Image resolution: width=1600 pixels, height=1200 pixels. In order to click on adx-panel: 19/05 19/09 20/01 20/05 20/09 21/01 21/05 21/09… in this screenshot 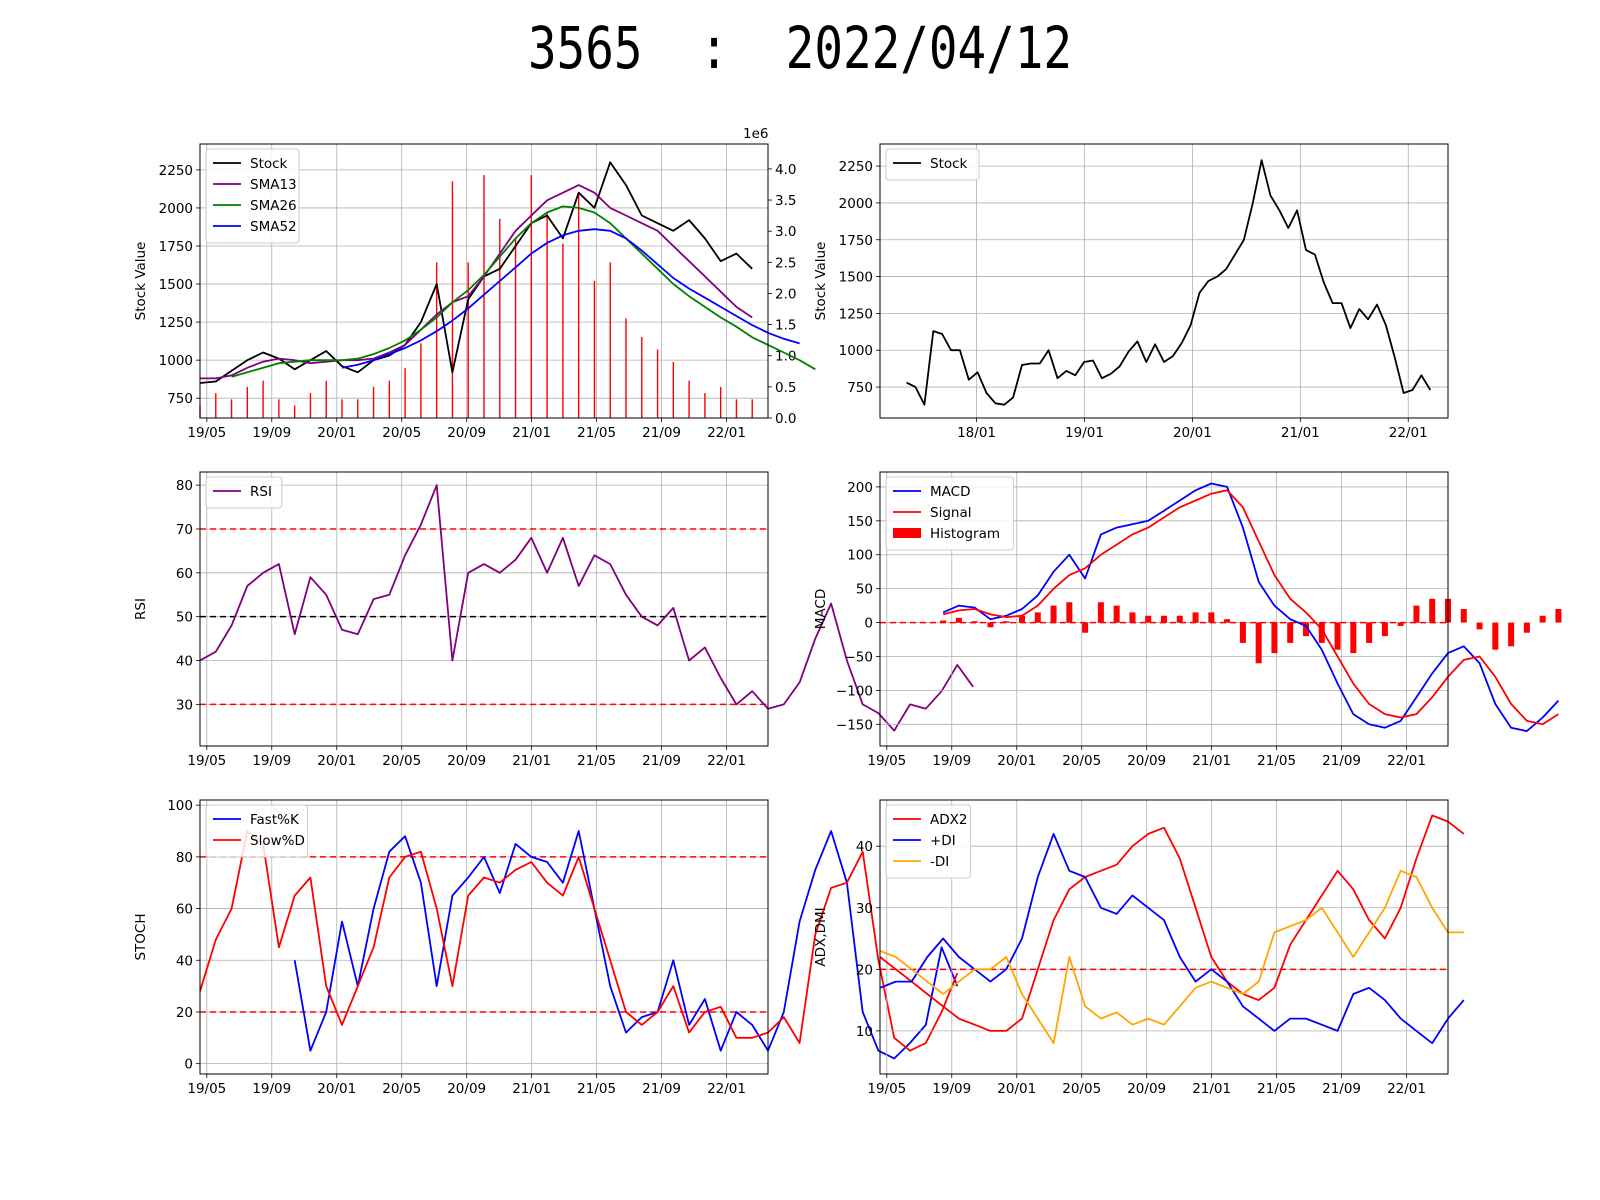, I will do `click(1139, 948)`.